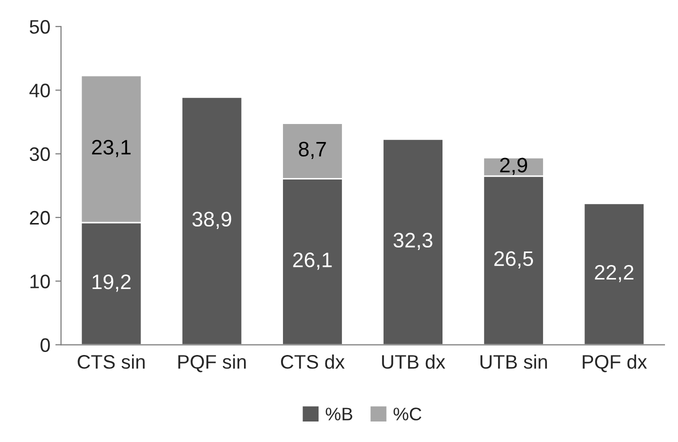  What do you see at coordinates (513, 361) in the screenshot?
I see `x-tick-label: UTB sin` at bounding box center [513, 361].